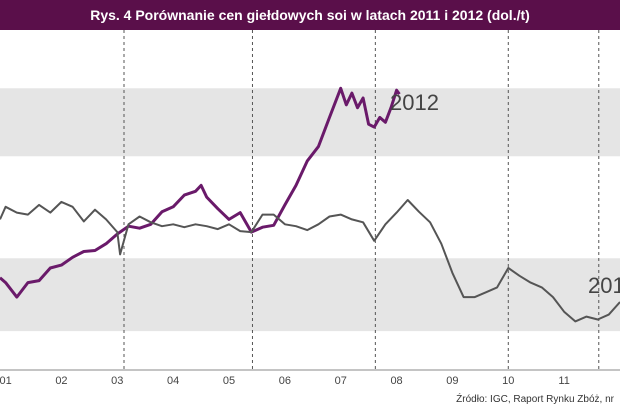 Image resolution: width=620 pixels, height=413 pixels. I want to click on x-tick-label: 07, so click(341, 381).